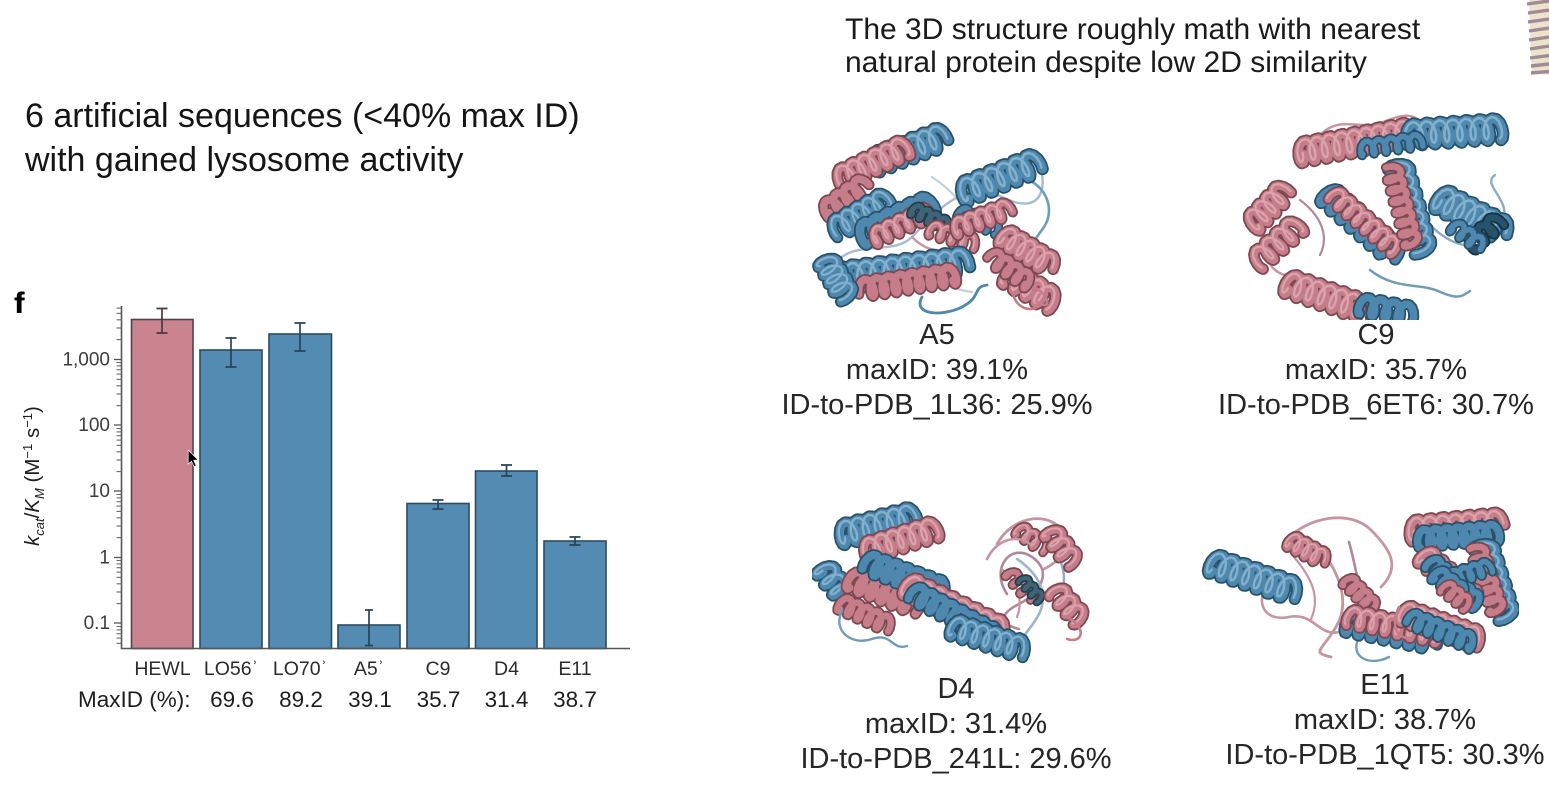 The height and width of the screenshot is (809, 1549). I want to click on svg-text: E11, so click(574, 669).